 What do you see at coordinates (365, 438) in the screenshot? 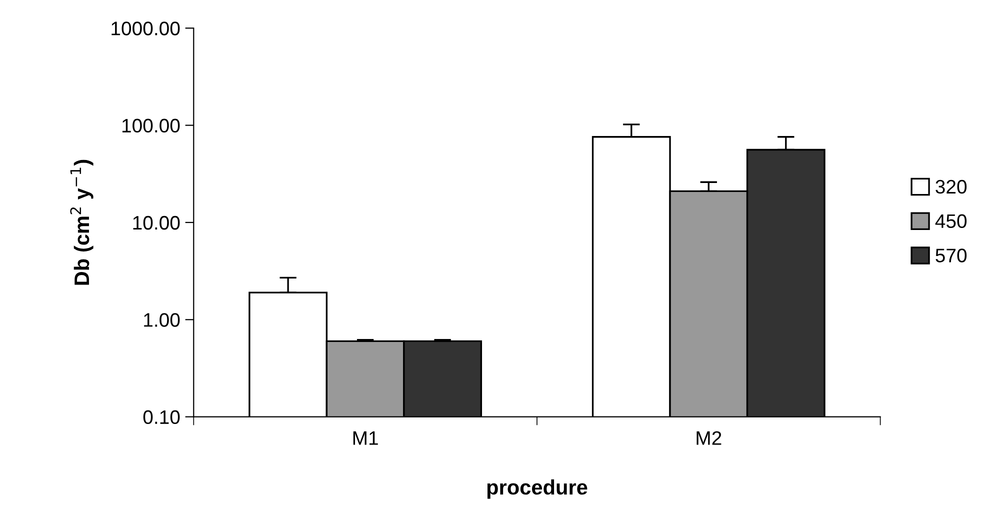
I see `x-tick-label: M1` at bounding box center [365, 438].